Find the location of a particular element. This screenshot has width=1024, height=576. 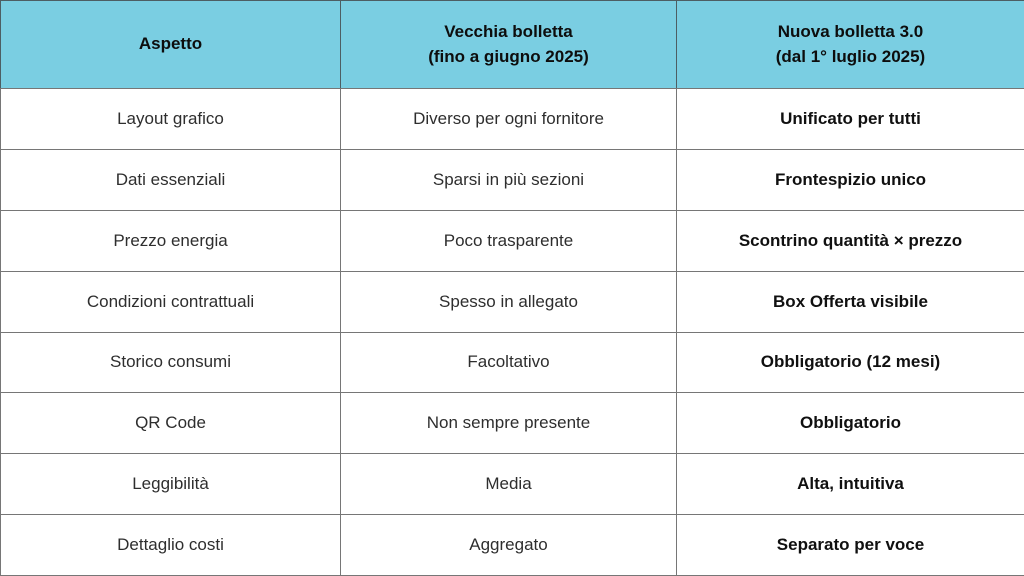

new-bill-cell: Unificato per tutti is located at coordinates (850, 119).